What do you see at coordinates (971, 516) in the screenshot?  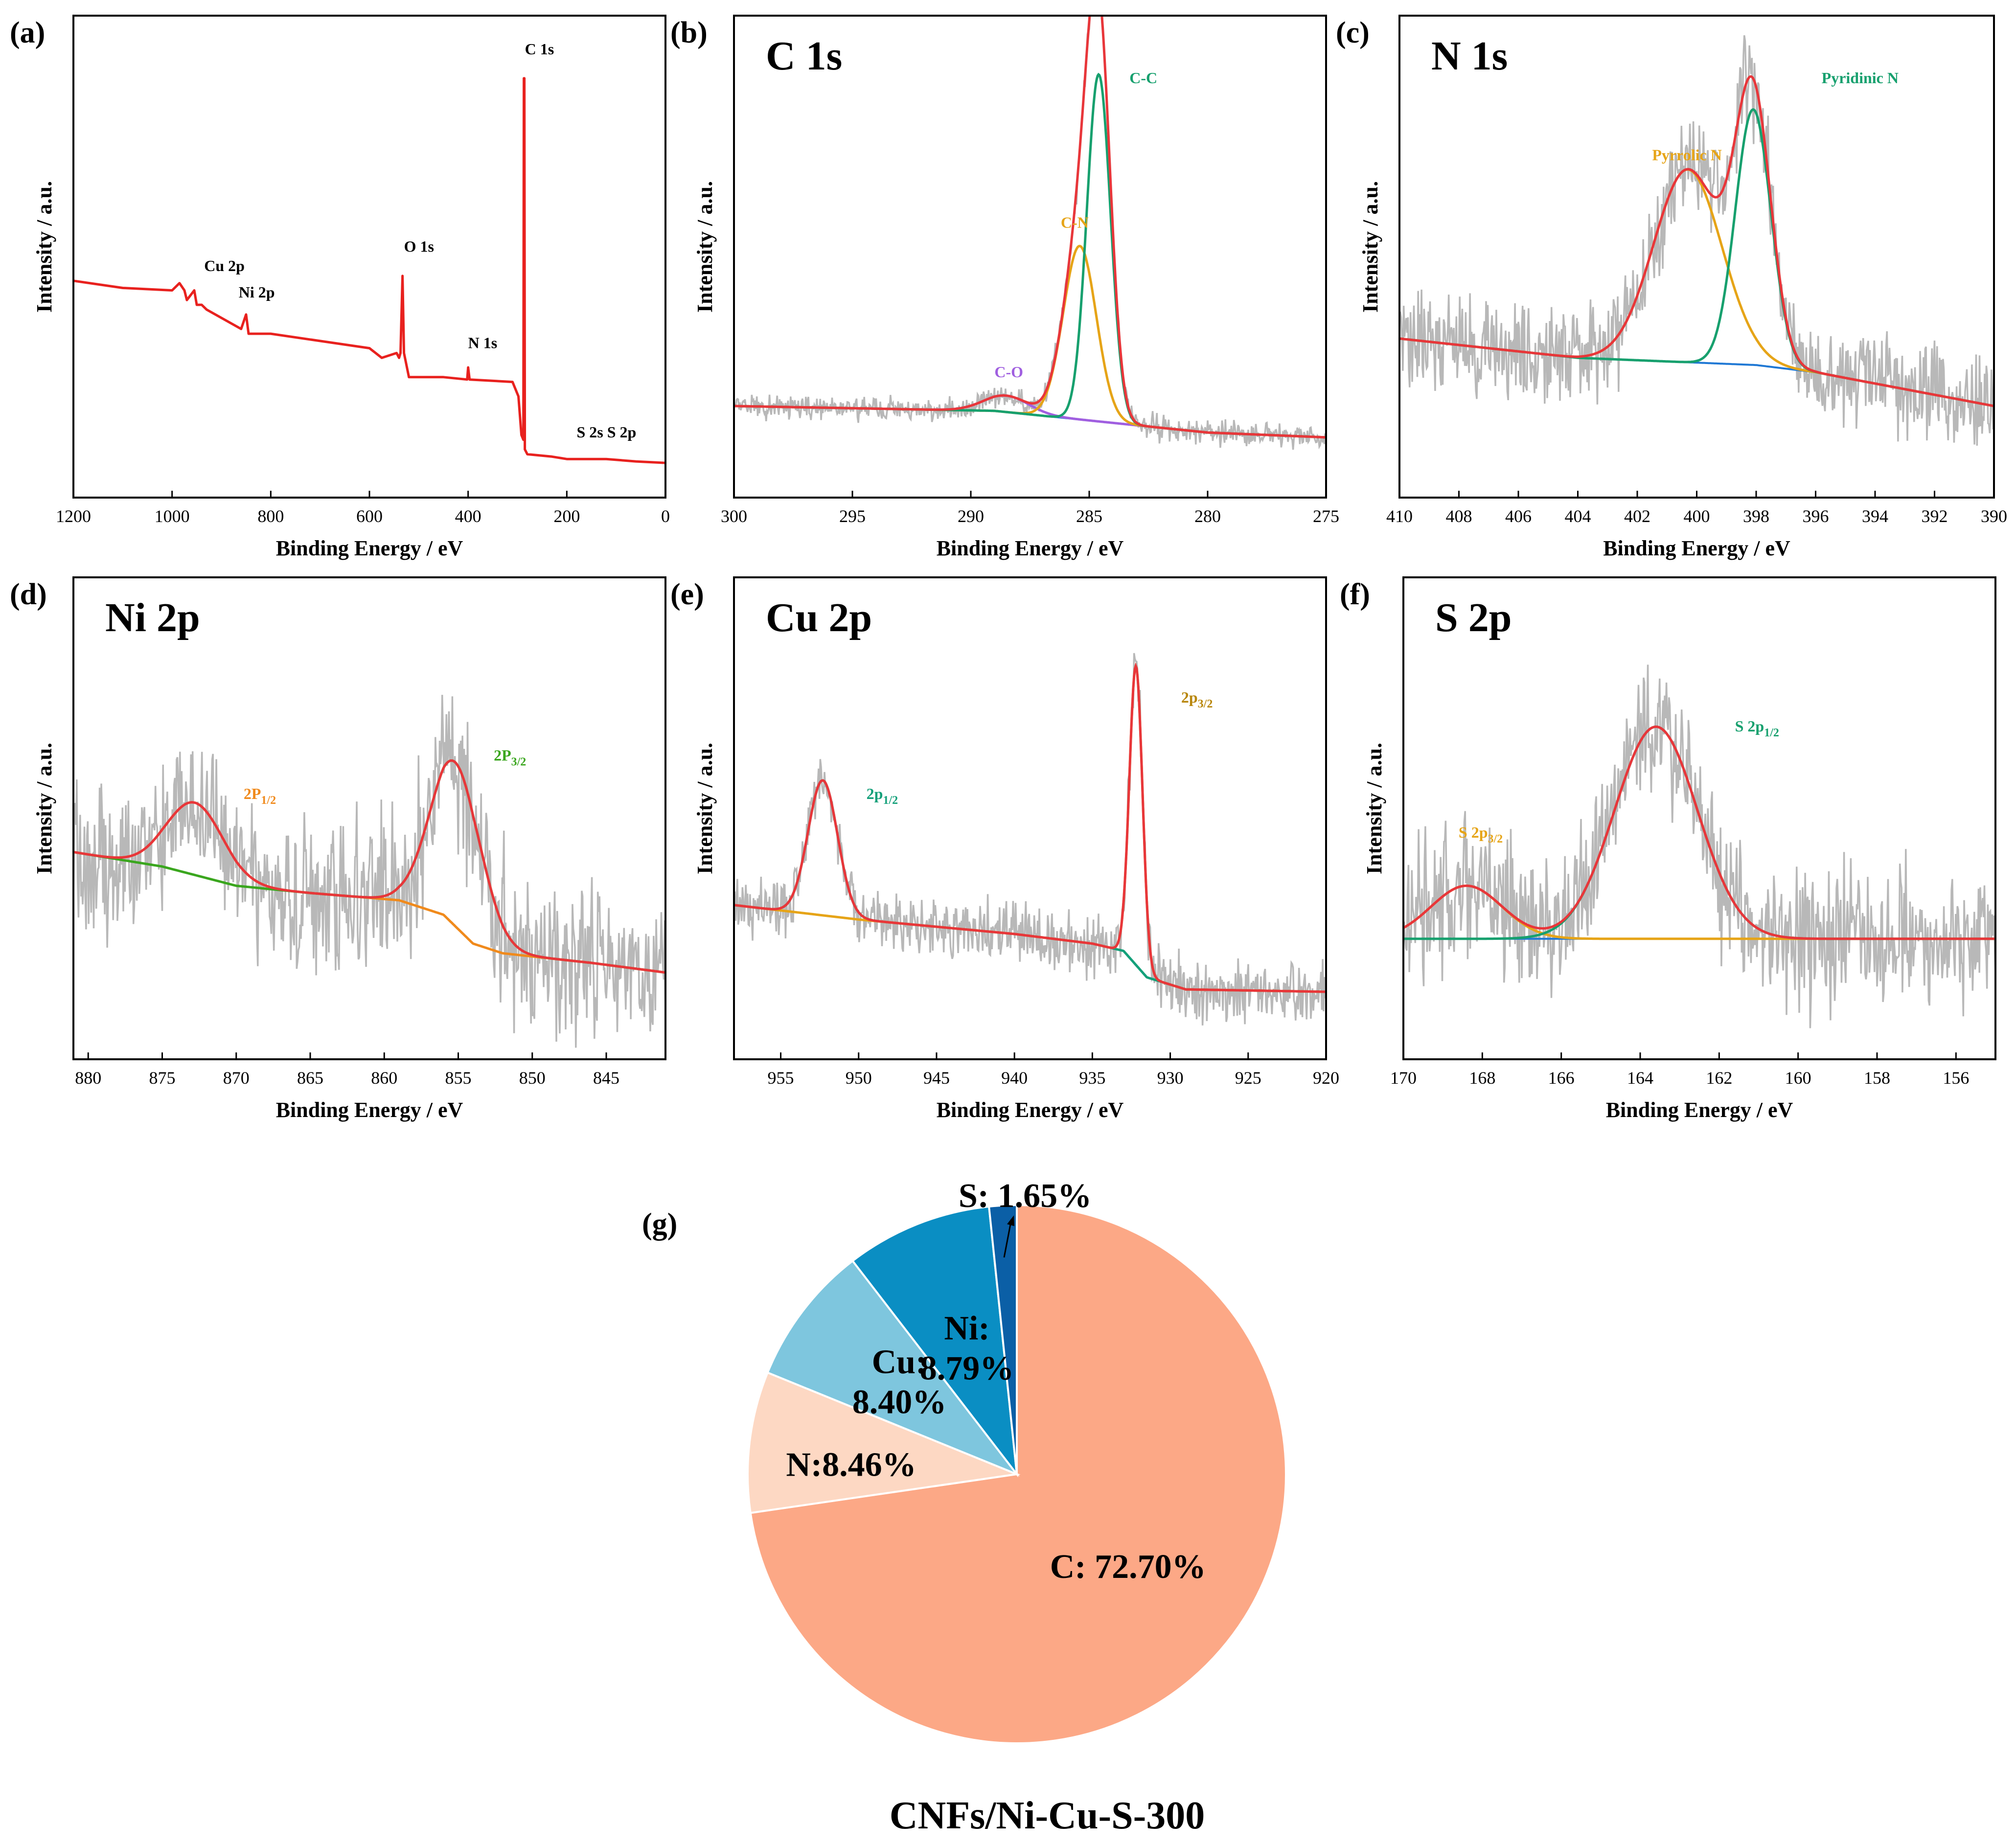 I see `x-tick-label: 290` at bounding box center [971, 516].